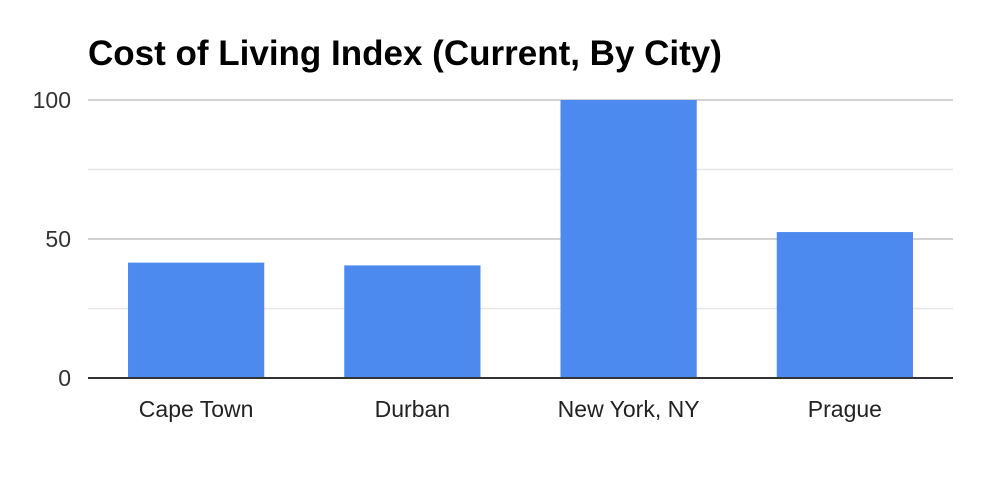 The height and width of the screenshot is (502, 1000). What do you see at coordinates (405, 53) in the screenshot?
I see `chart-title: Cost of Living Index (Current, By City)` at bounding box center [405, 53].